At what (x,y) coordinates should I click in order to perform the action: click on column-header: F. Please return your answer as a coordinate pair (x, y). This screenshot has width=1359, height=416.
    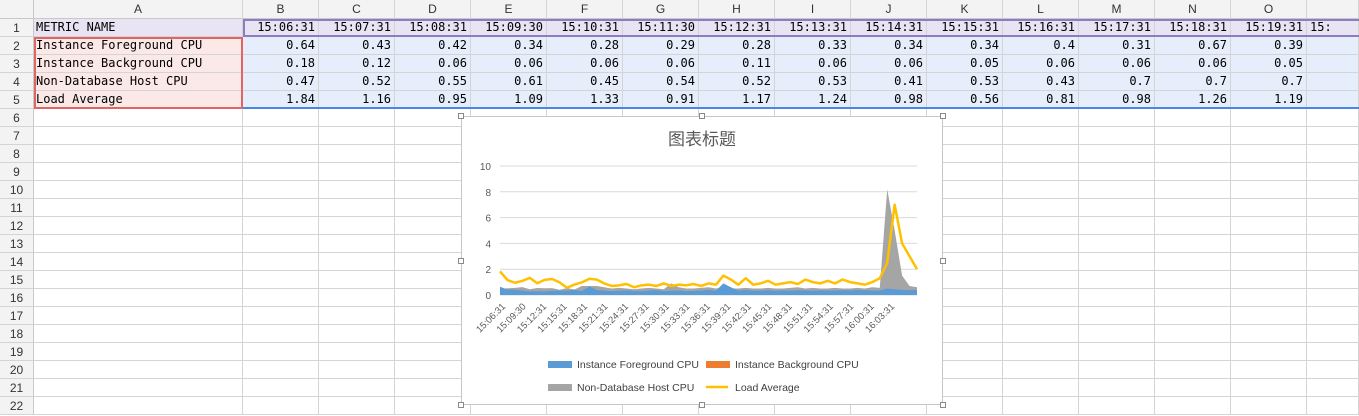
    Looking at the image, I should click on (585, 9).